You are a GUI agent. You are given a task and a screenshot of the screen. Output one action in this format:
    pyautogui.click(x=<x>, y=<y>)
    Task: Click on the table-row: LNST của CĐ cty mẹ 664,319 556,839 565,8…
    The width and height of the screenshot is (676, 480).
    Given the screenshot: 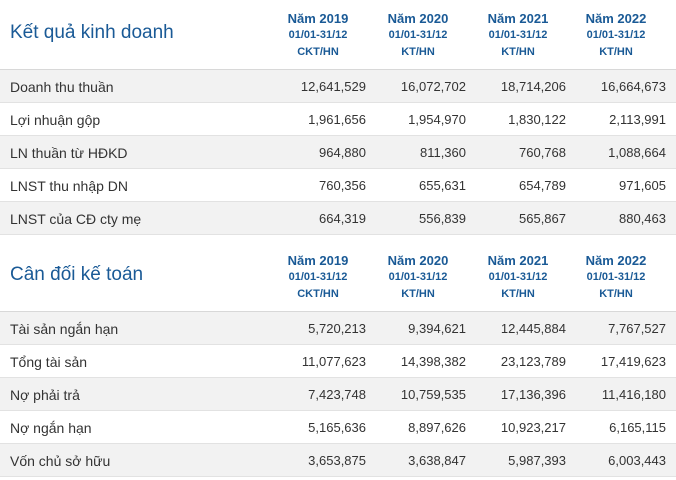 What is the action you would take?
    pyautogui.click(x=338, y=218)
    